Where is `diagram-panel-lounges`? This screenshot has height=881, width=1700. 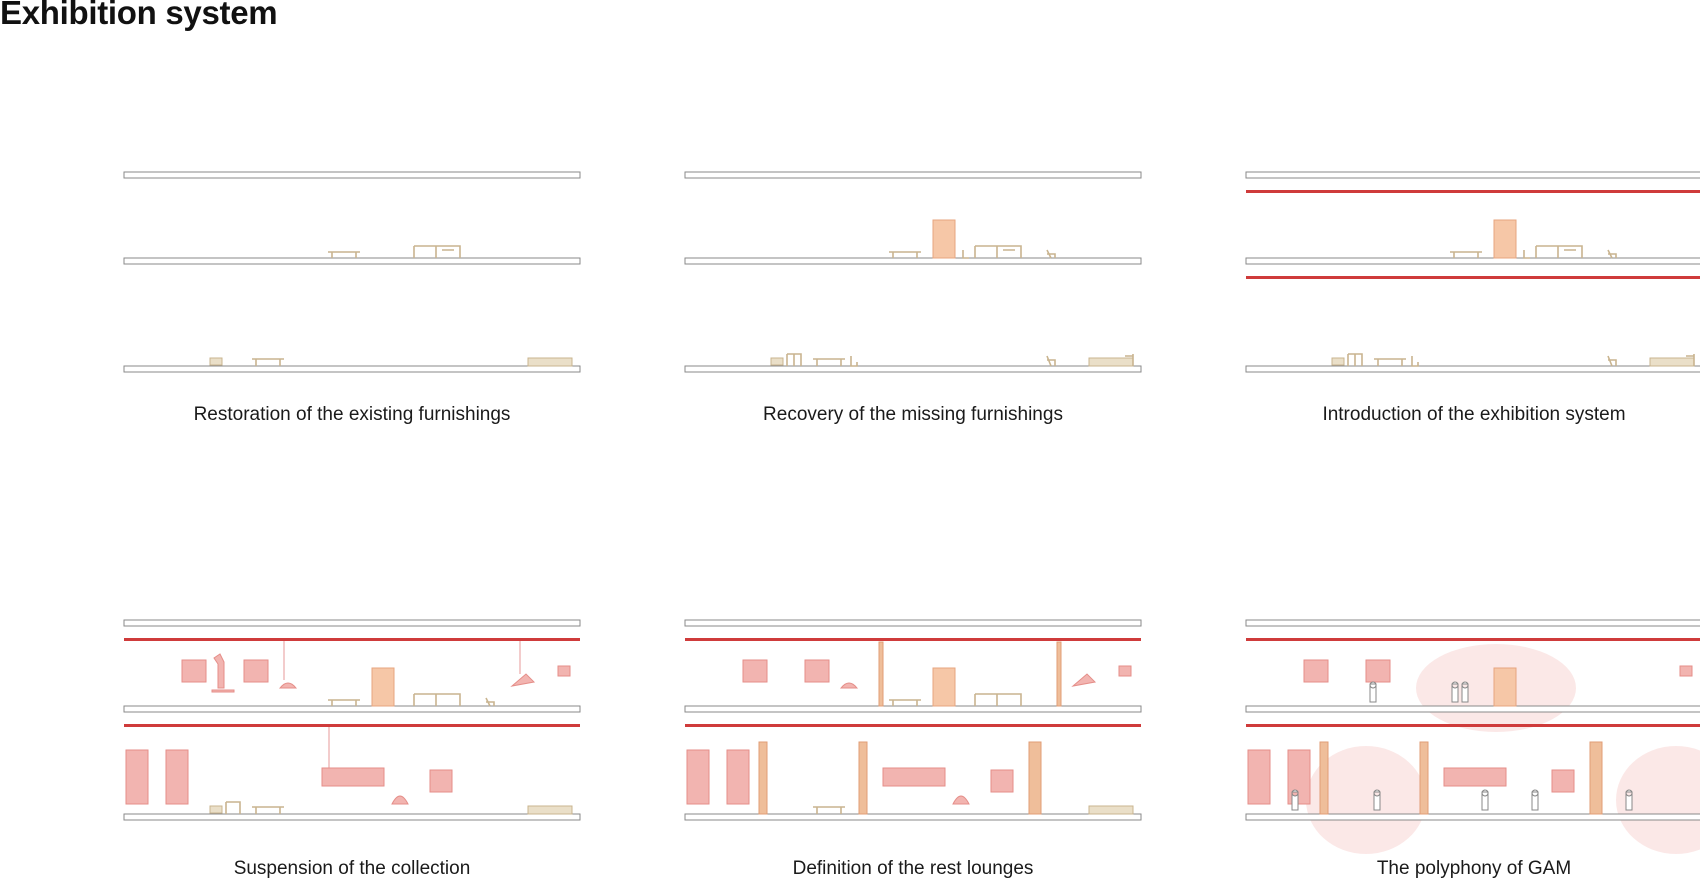 diagram-panel-lounges is located at coordinates (913, 733).